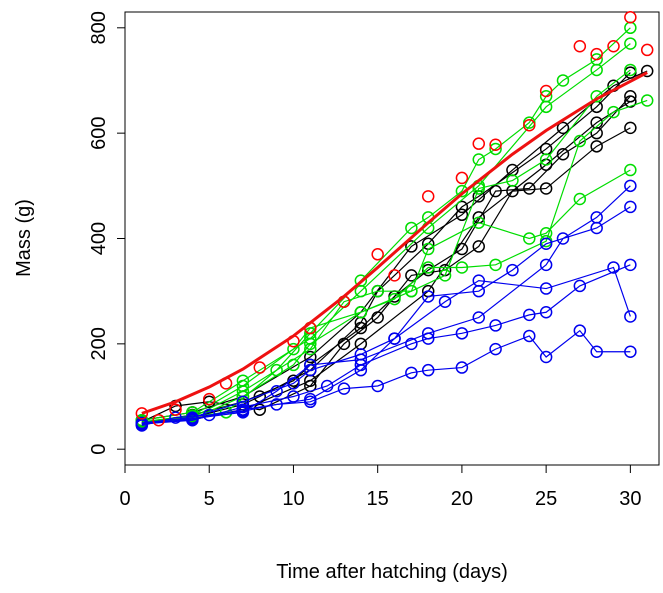 The image size is (663, 593). I want to click on x-tick-label: 0, so click(124, 499).